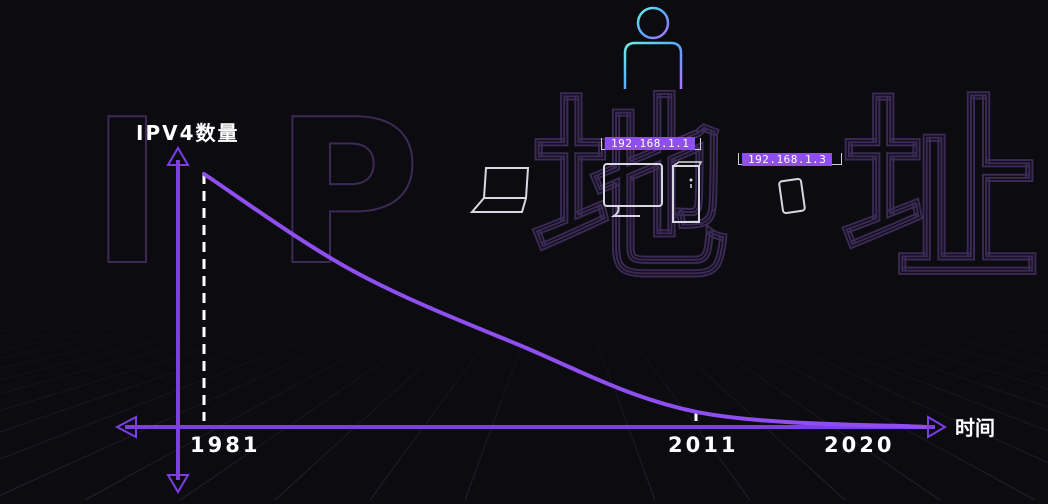  I want to click on y-axis-down-arrow, so click(178, 484).